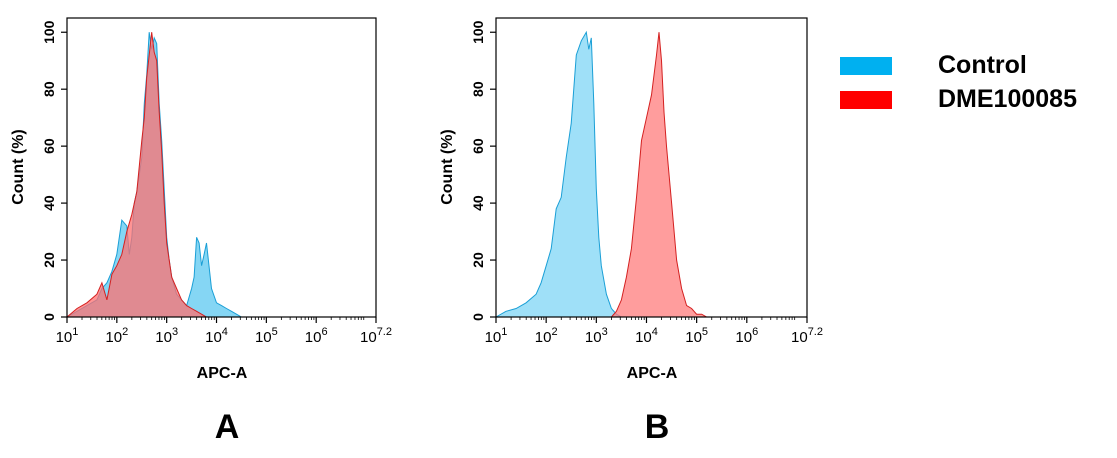  What do you see at coordinates (266, 336) in the screenshot?
I see `x-tick-label-a-5: 10⁵` at bounding box center [266, 336].